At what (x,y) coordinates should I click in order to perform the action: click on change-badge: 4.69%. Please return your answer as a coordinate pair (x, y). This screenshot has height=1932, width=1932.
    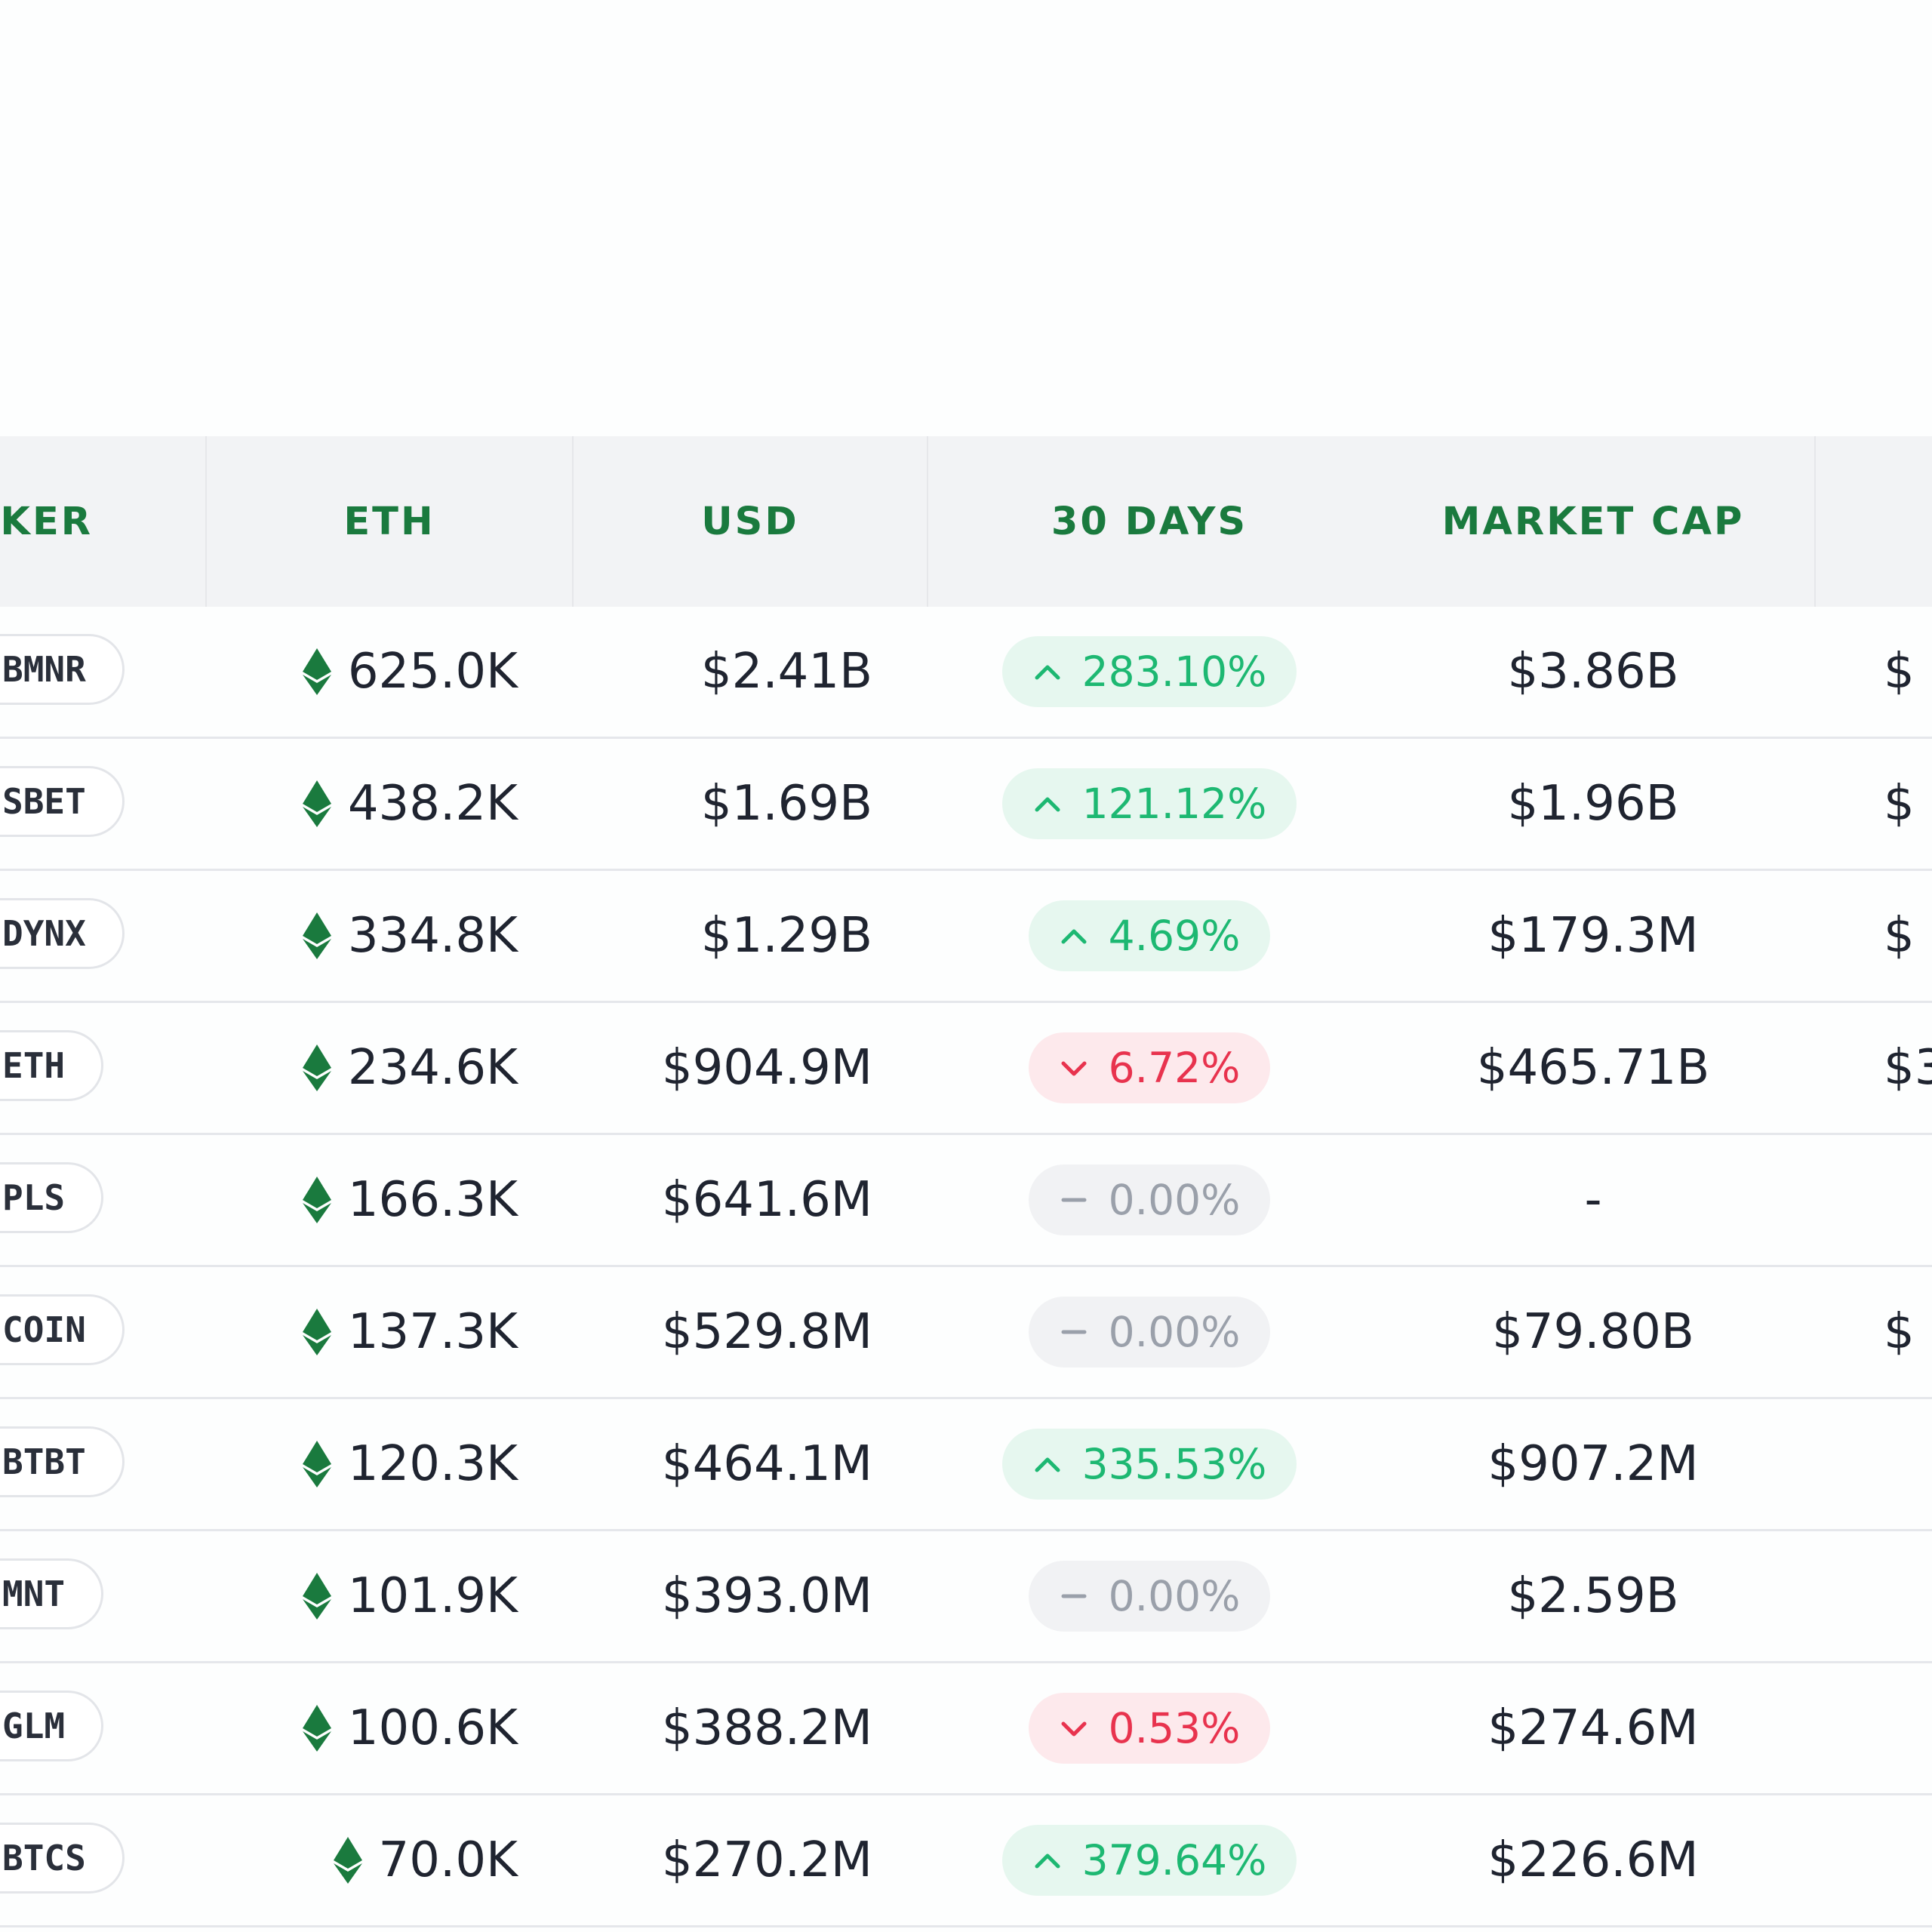
    Looking at the image, I should click on (1149, 935).